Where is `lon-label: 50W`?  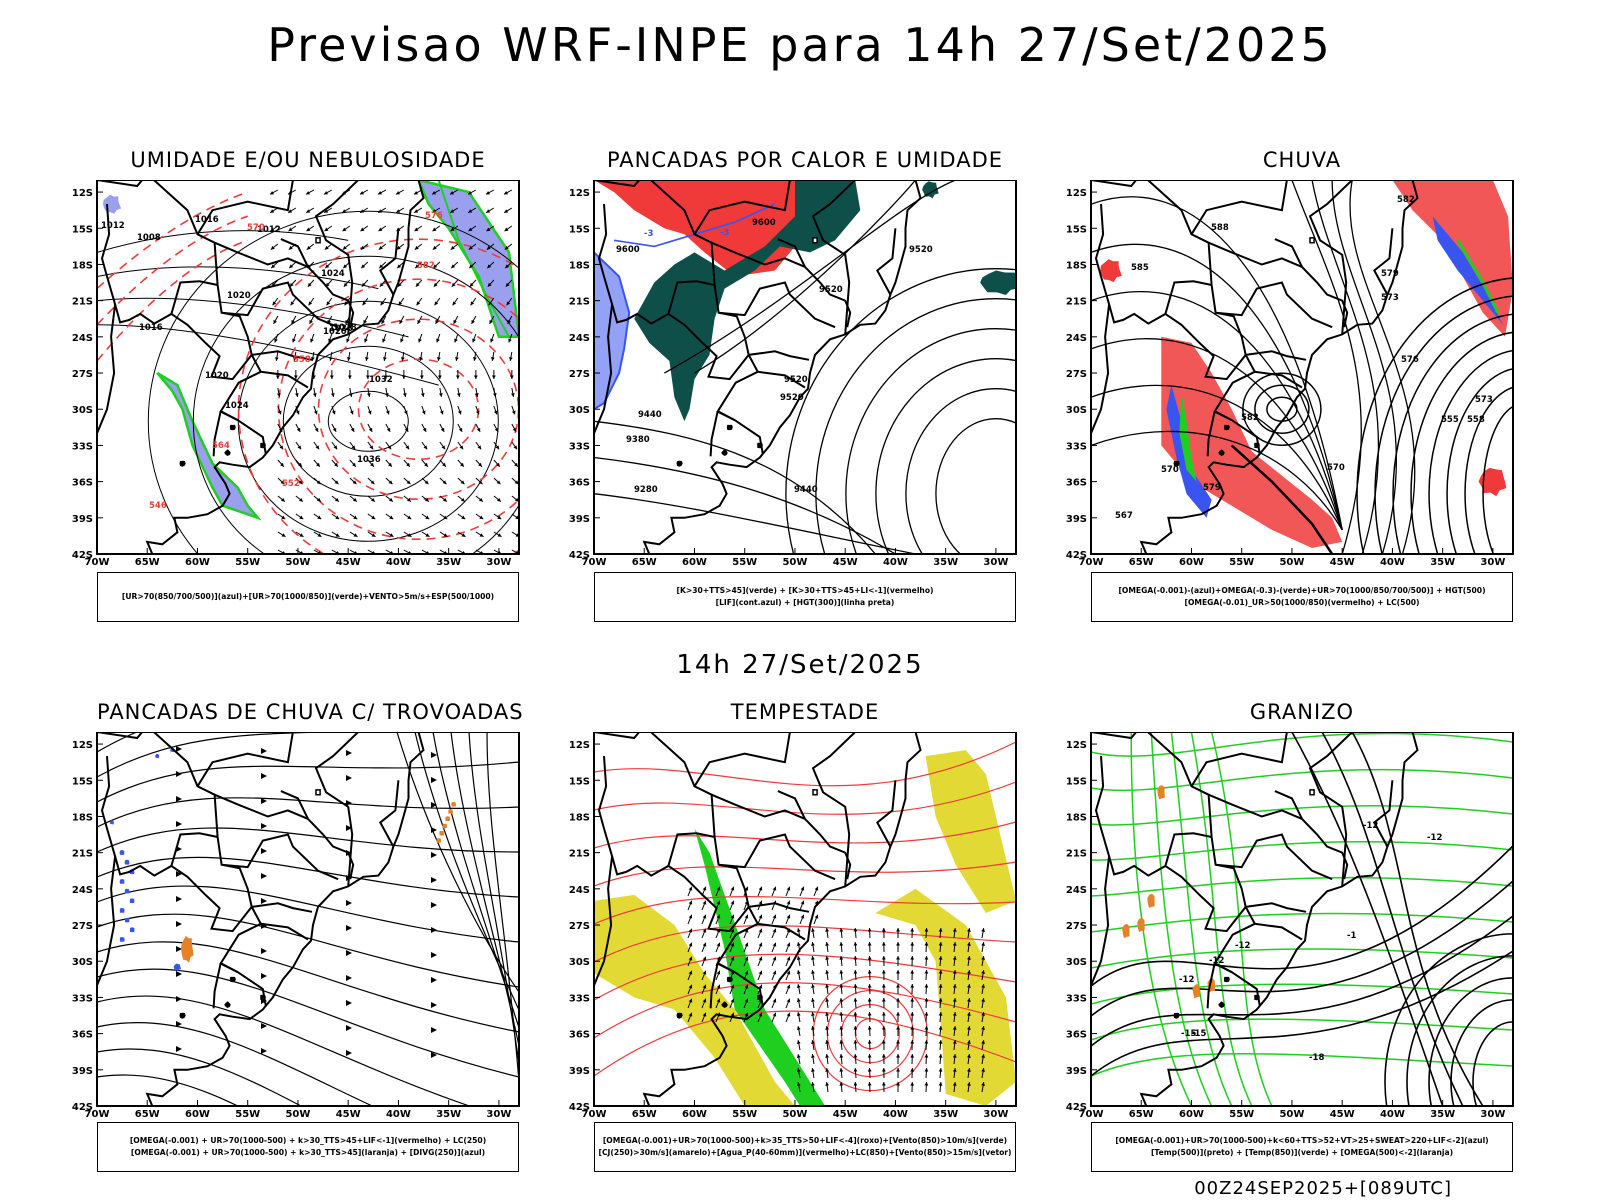 lon-label: 50W is located at coordinates (297, 1114).